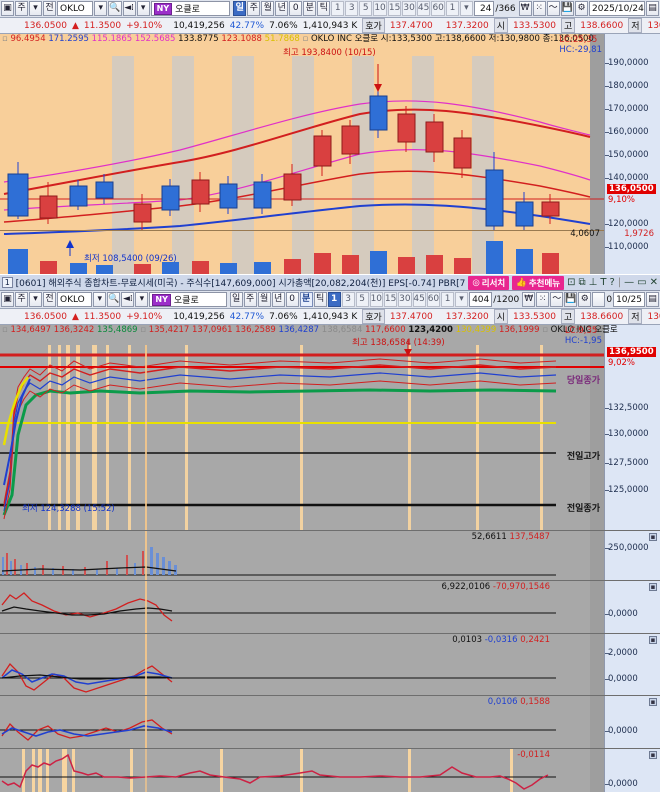 This screenshot has width=660, height=792. Describe the element at coordinates (629, 299) in the screenshot. I see `date-input: 10/25` at that location.